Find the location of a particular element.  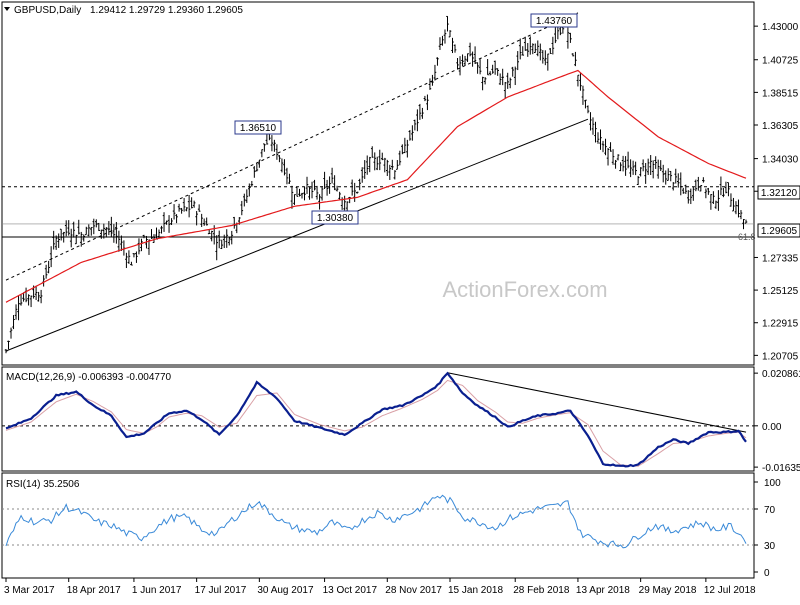

svg-text: 1.30380 is located at coordinates (335, 218).